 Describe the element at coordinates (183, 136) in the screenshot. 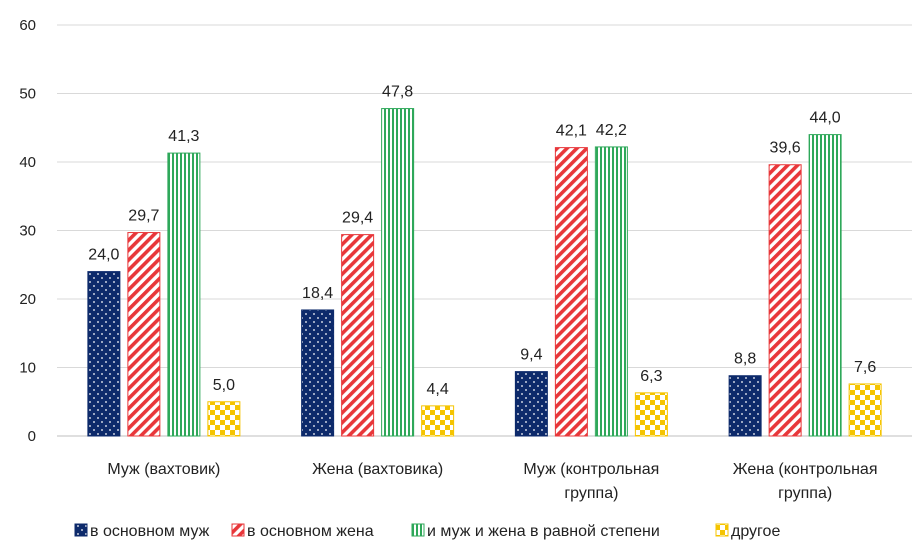

I see `data-label: 41,3` at that location.